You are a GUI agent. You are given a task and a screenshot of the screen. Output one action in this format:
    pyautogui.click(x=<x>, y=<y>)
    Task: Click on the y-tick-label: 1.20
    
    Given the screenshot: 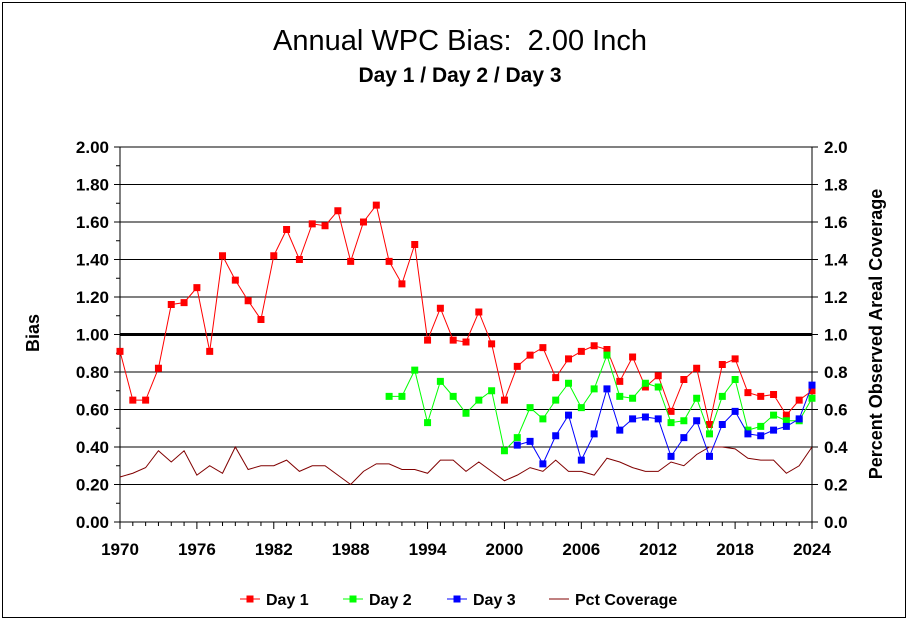 What is the action you would take?
    pyautogui.click(x=92, y=297)
    